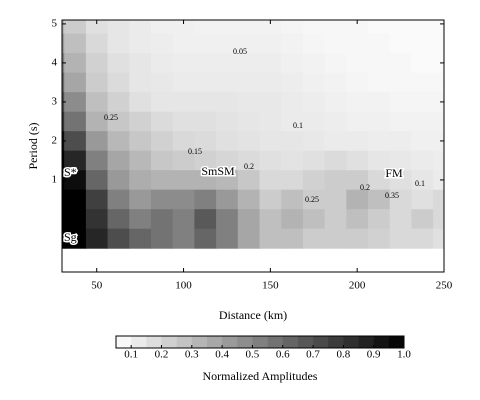 Image resolution: width=480 pixels, height=400 pixels. I want to click on colorbar-label: Normalized Amplitudes, so click(260, 376).